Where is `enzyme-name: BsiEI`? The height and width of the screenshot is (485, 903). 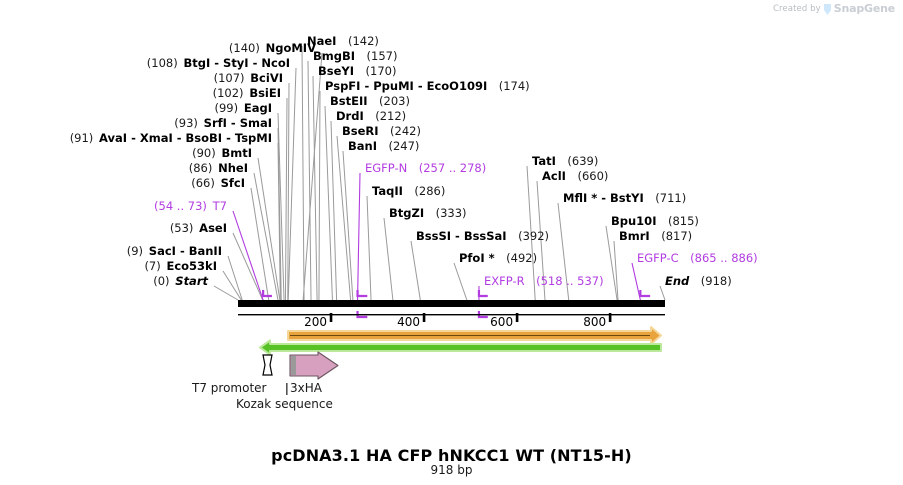 enzyme-name: BsiEI is located at coordinates (265, 93).